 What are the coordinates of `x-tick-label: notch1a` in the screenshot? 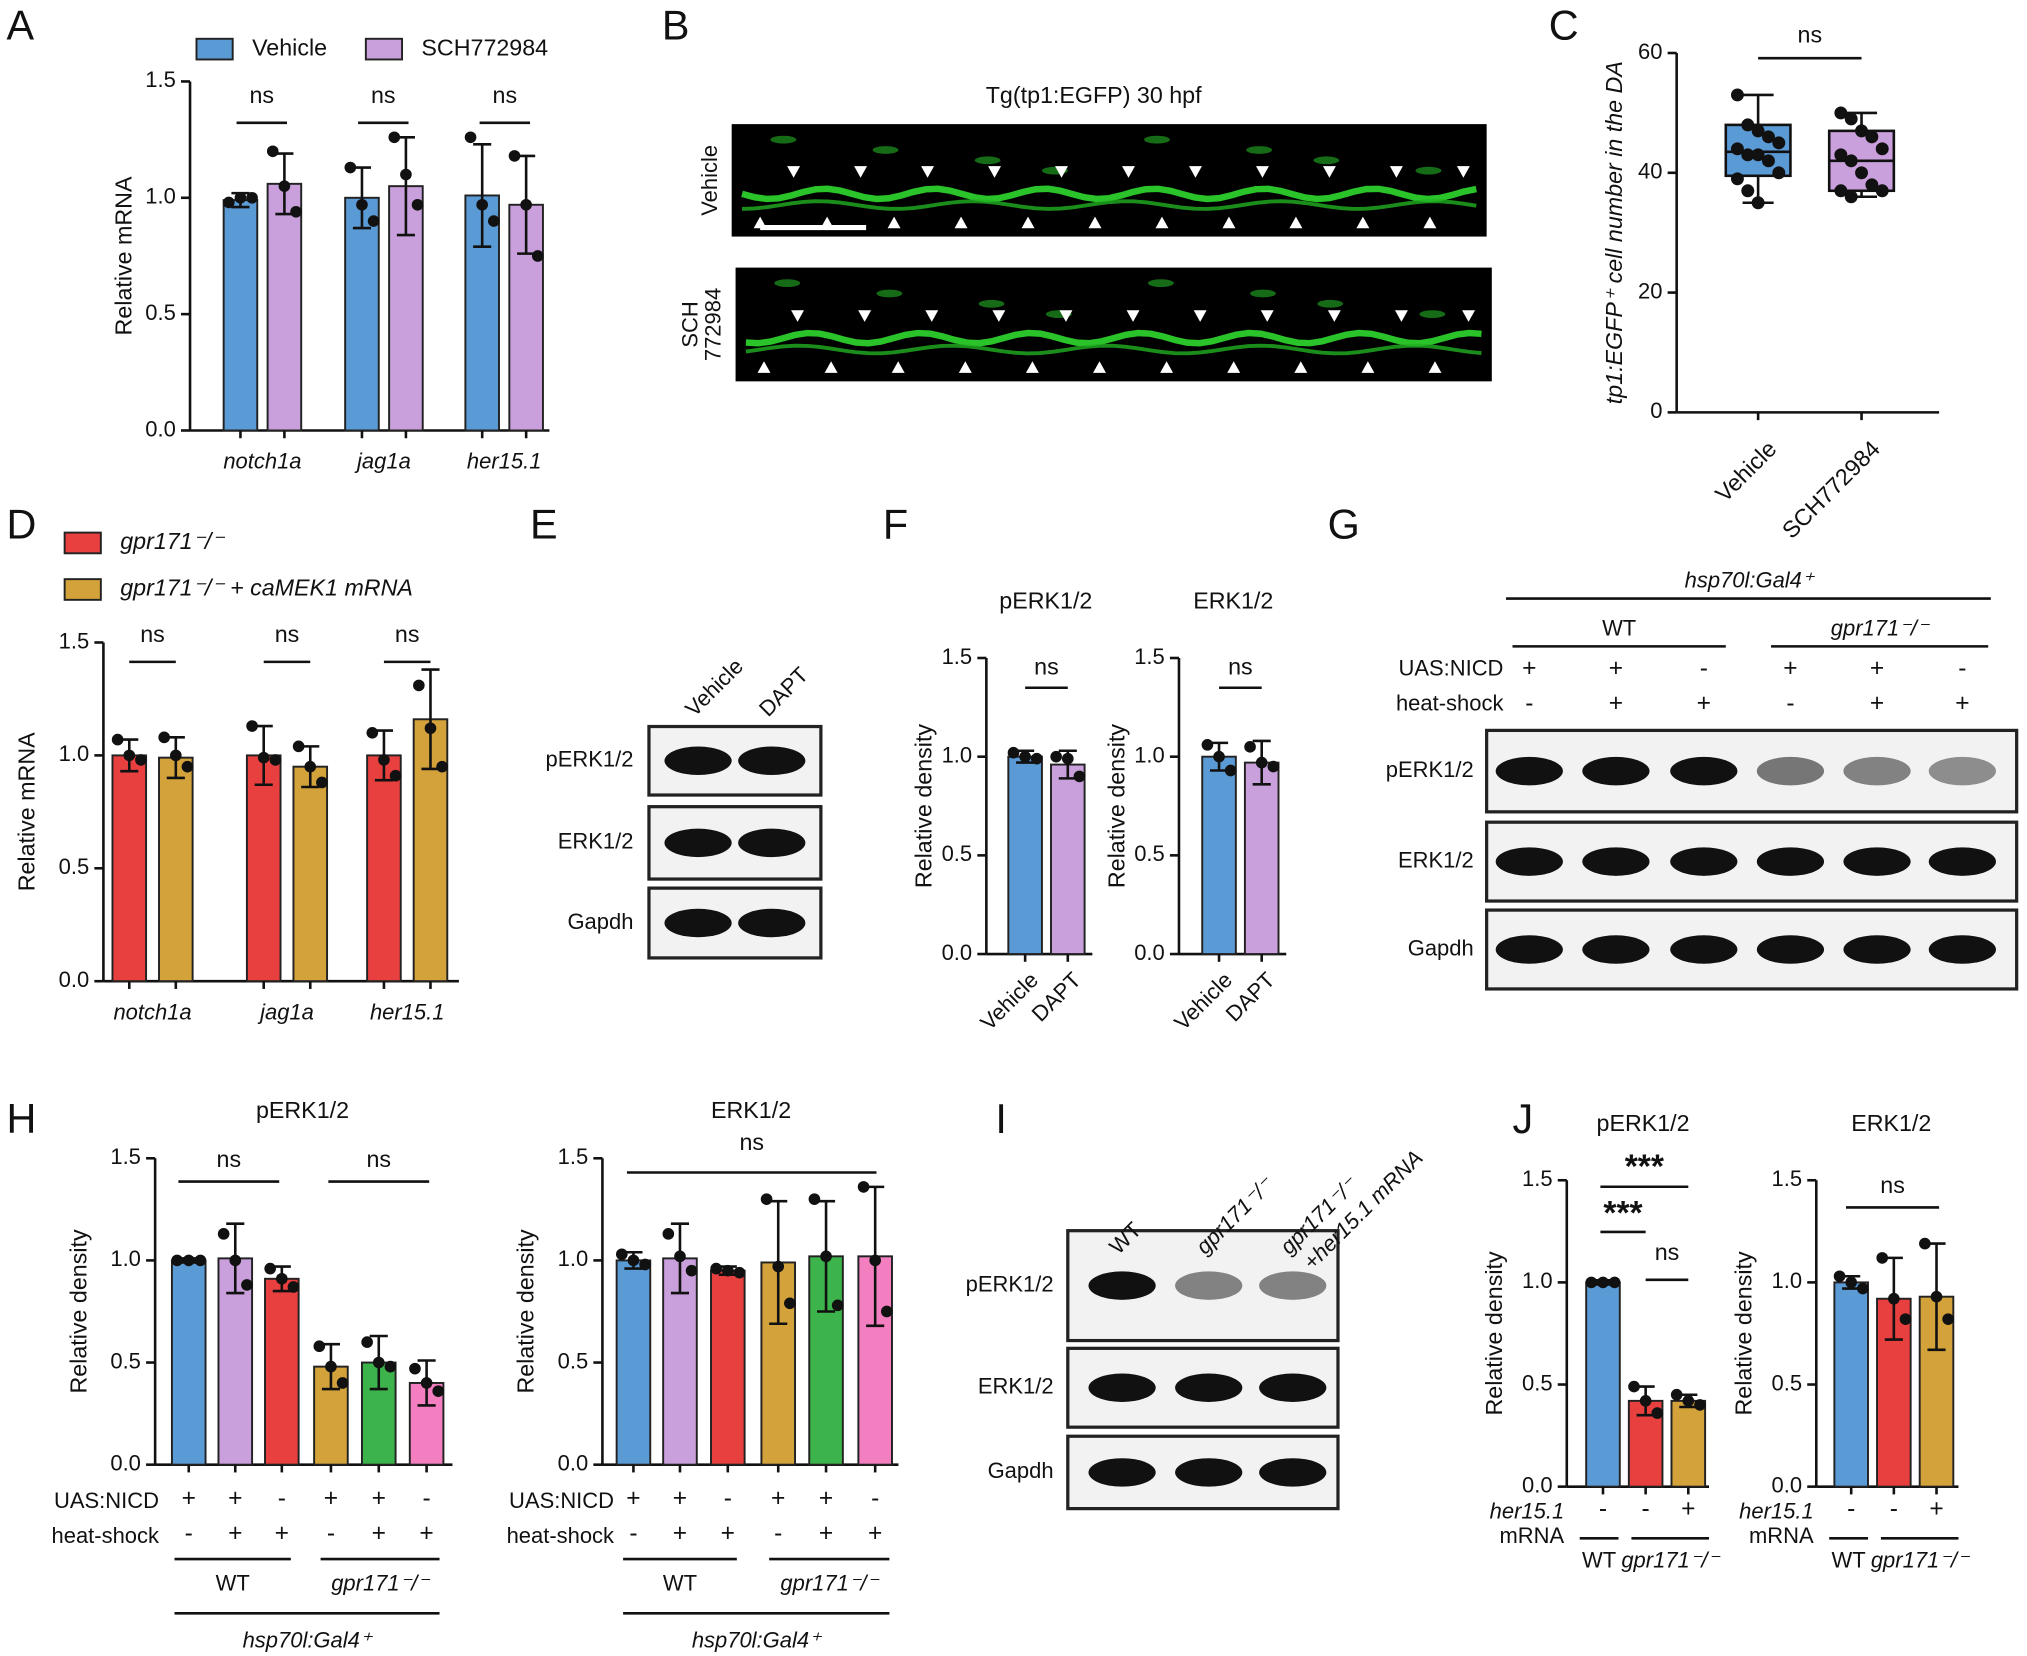 It's located at (262, 461).